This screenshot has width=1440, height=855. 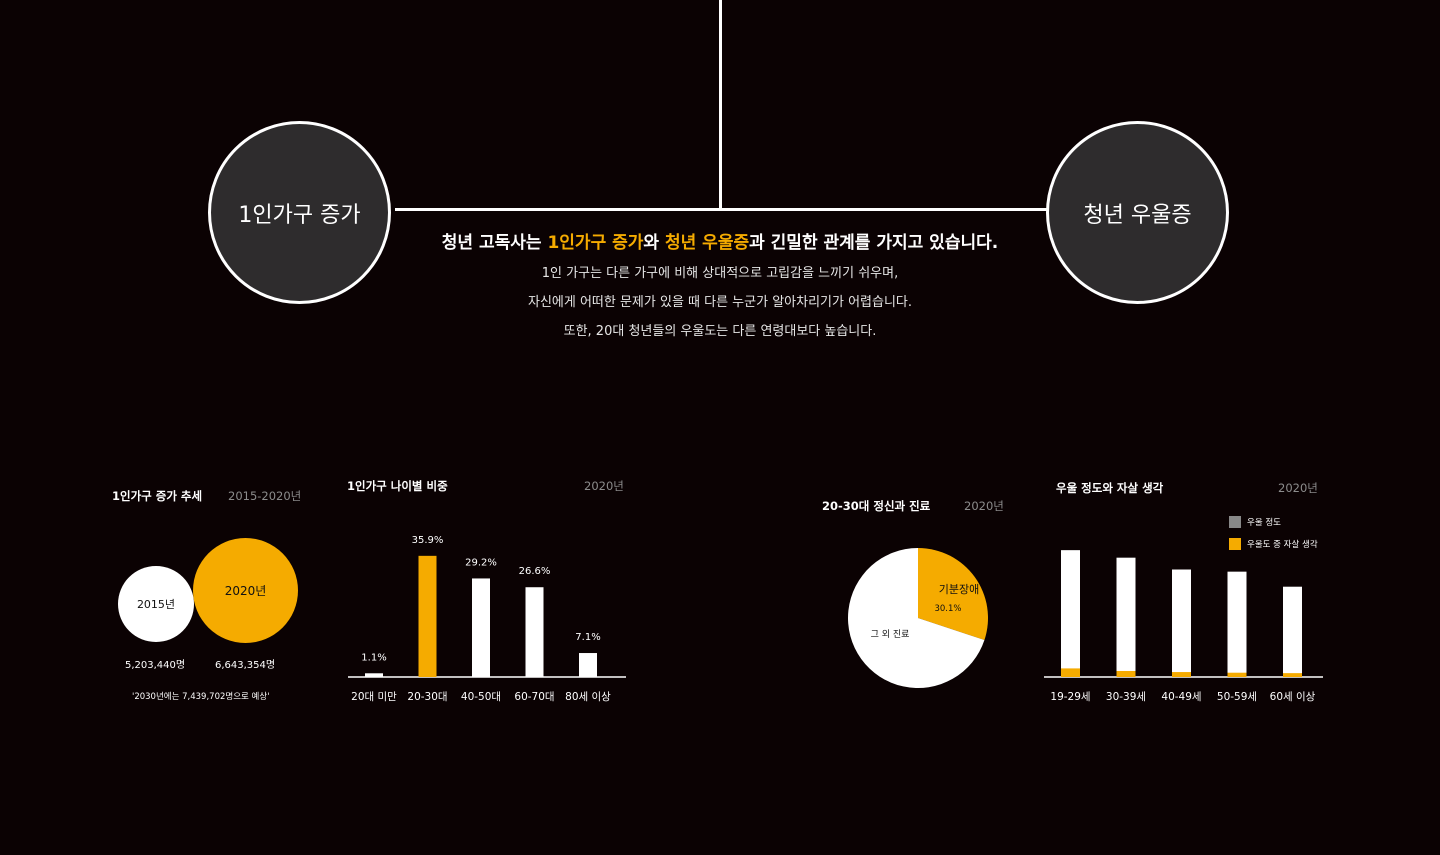 I want to click on mental-year: 2020년, so click(x=984, y=506).